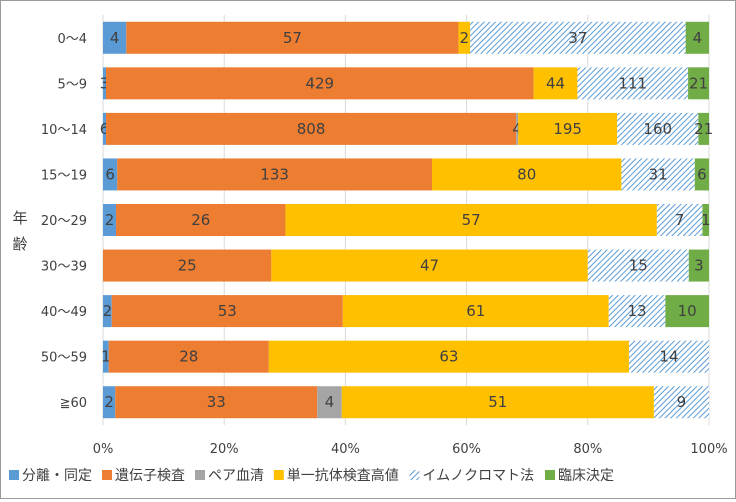 Image resolution: width=736 pixels, height=502 pixels. Describe the element at coordinates (72, 84) in the screenshot. I see `category-label: 5〜9` at that location.